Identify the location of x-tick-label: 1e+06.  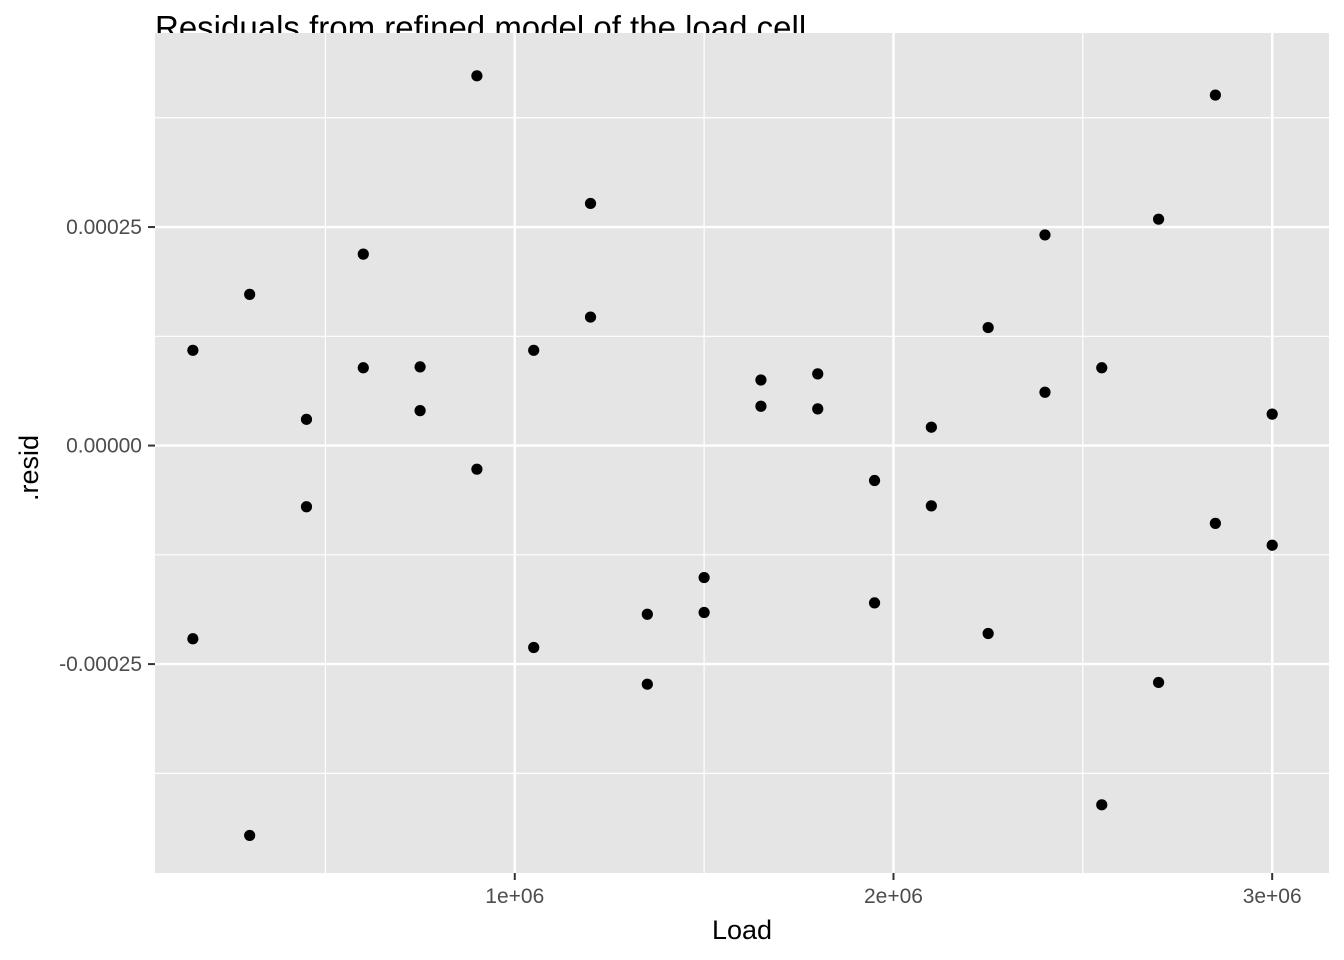
(514, 896).